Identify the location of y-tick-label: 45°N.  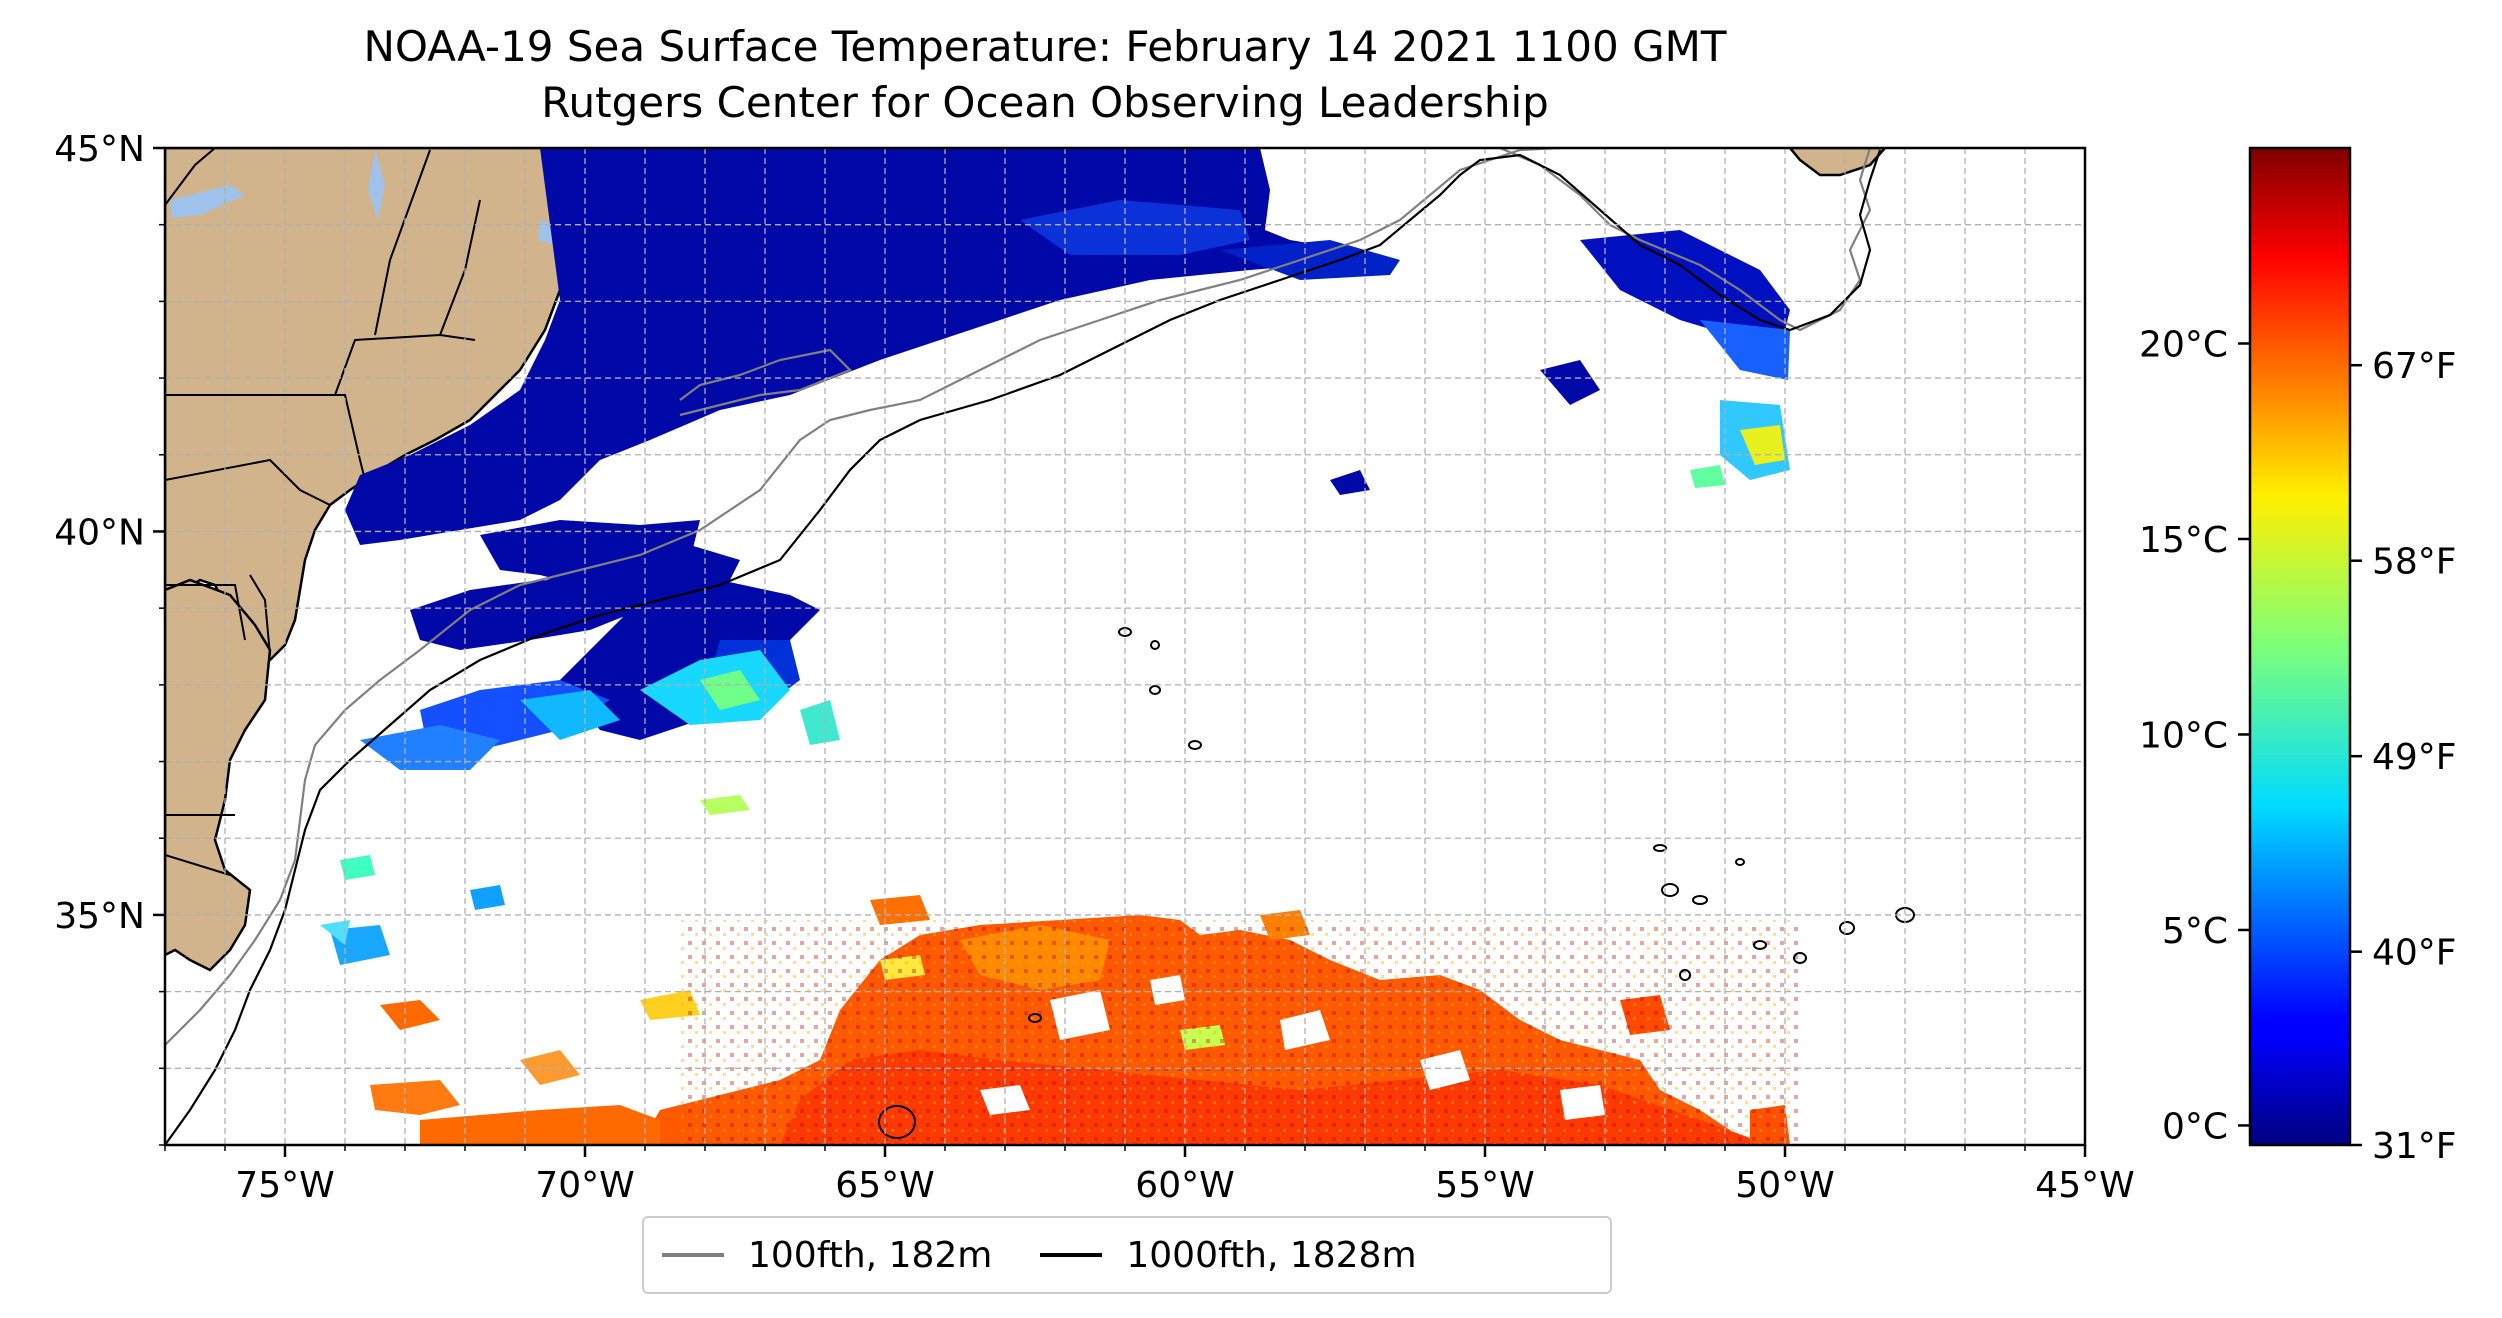
(99, 149).